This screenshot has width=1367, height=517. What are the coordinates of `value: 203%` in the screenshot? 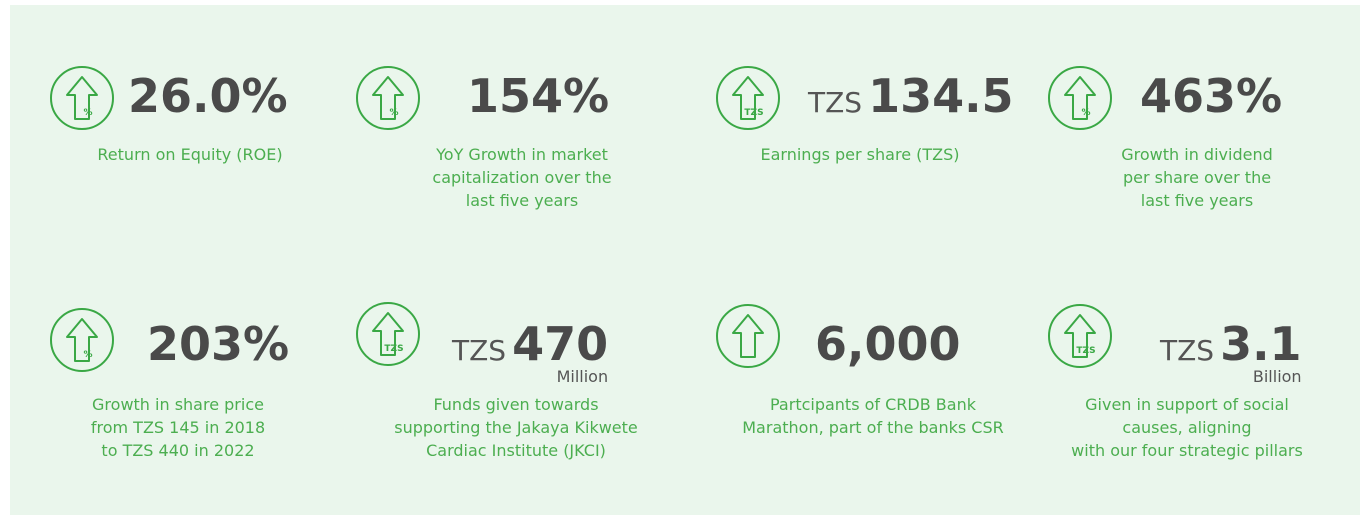 It's located at (218, 344).